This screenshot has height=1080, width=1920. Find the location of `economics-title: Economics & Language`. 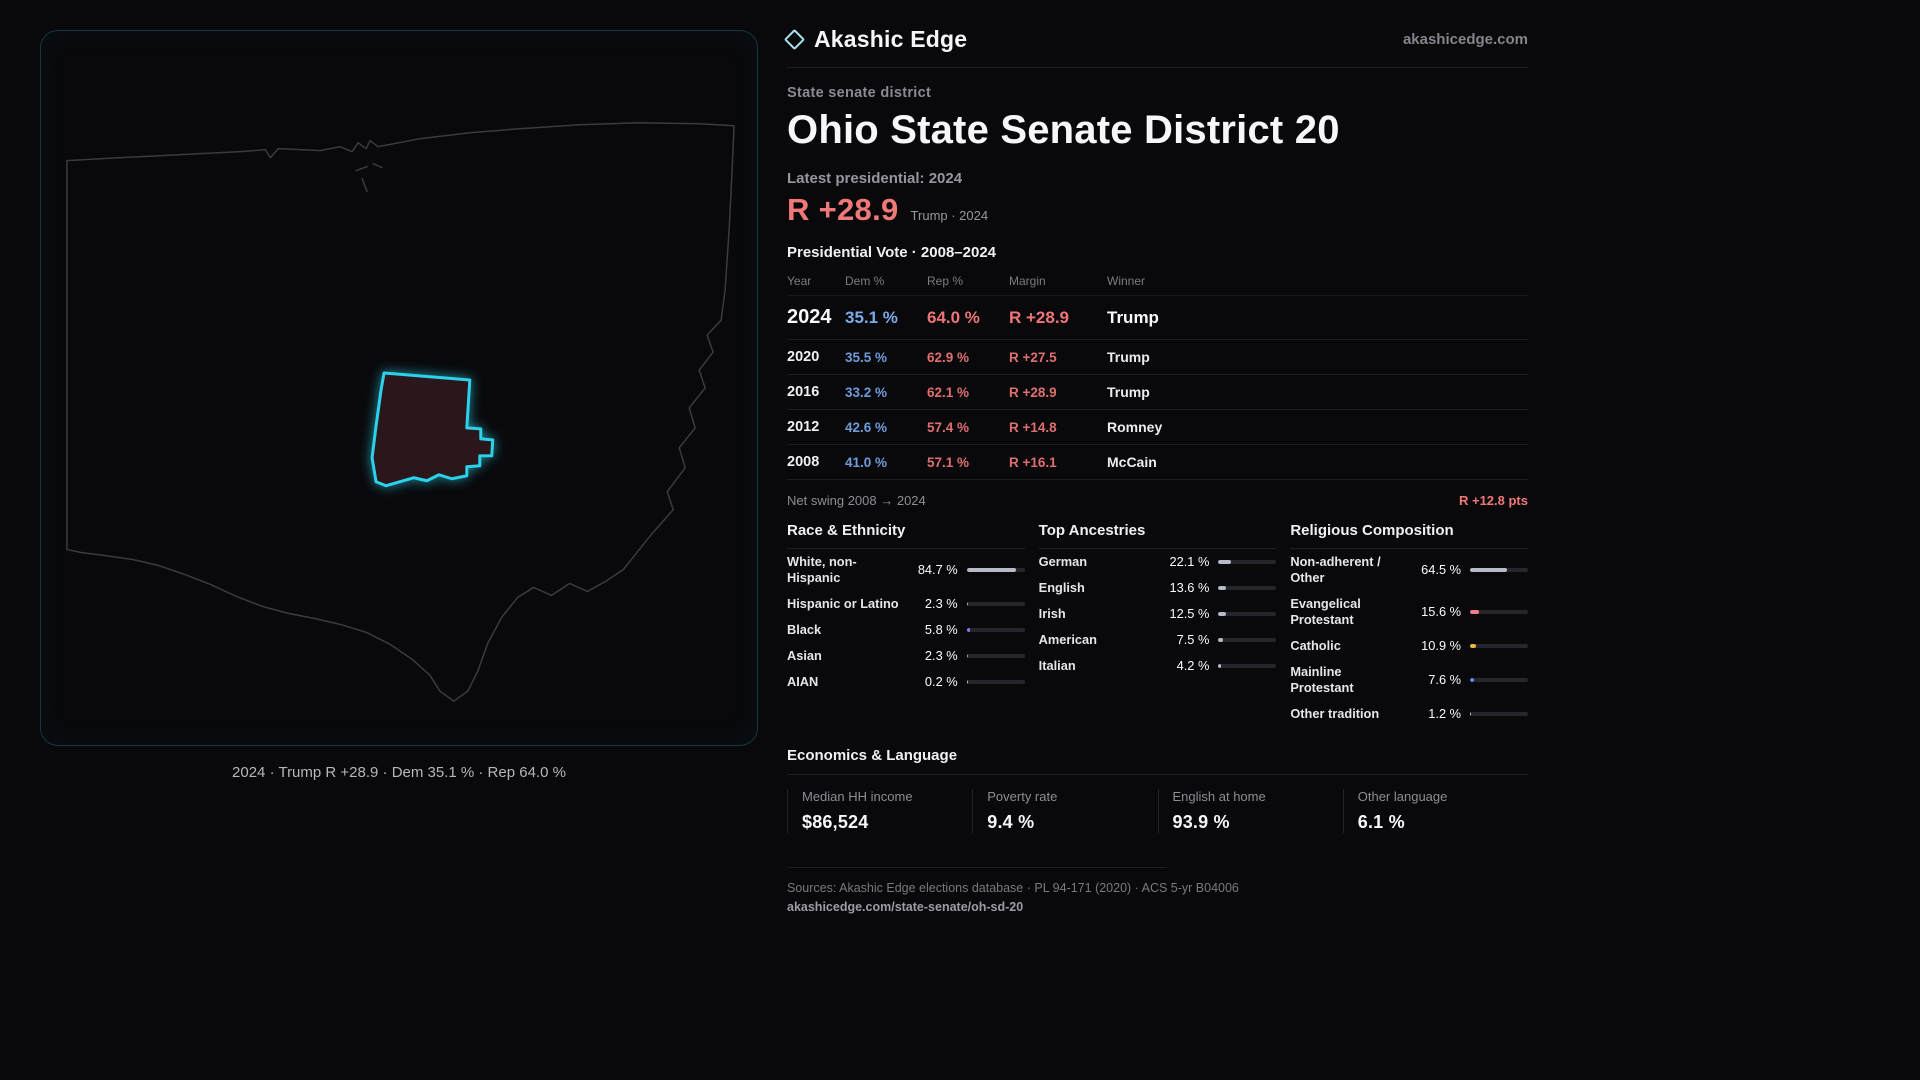

economics-title: Economics & Language is located at coordinates (1157, 761).